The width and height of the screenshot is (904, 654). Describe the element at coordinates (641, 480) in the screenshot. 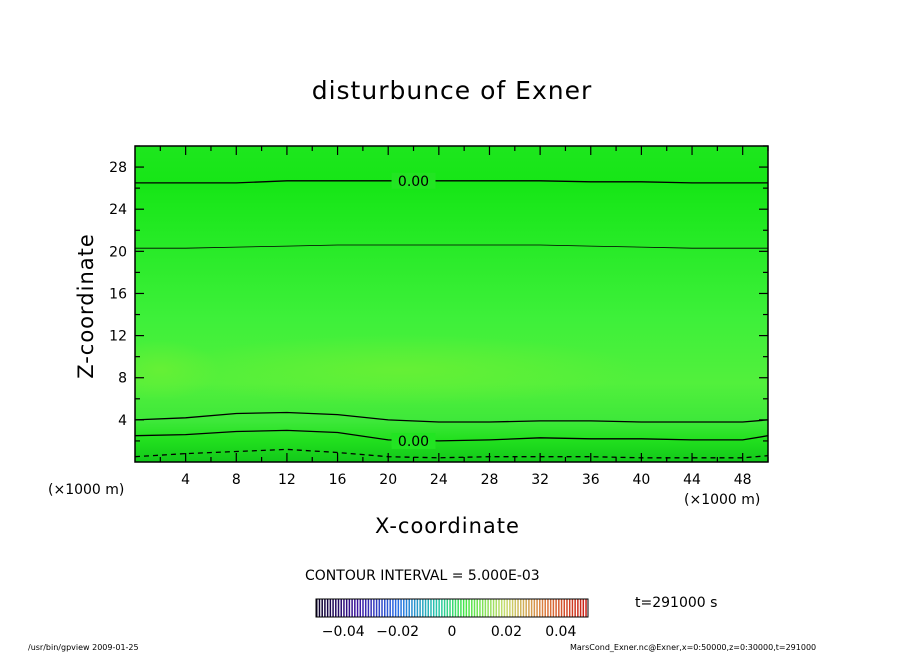

I see `x-tick-label: 40` at that location.